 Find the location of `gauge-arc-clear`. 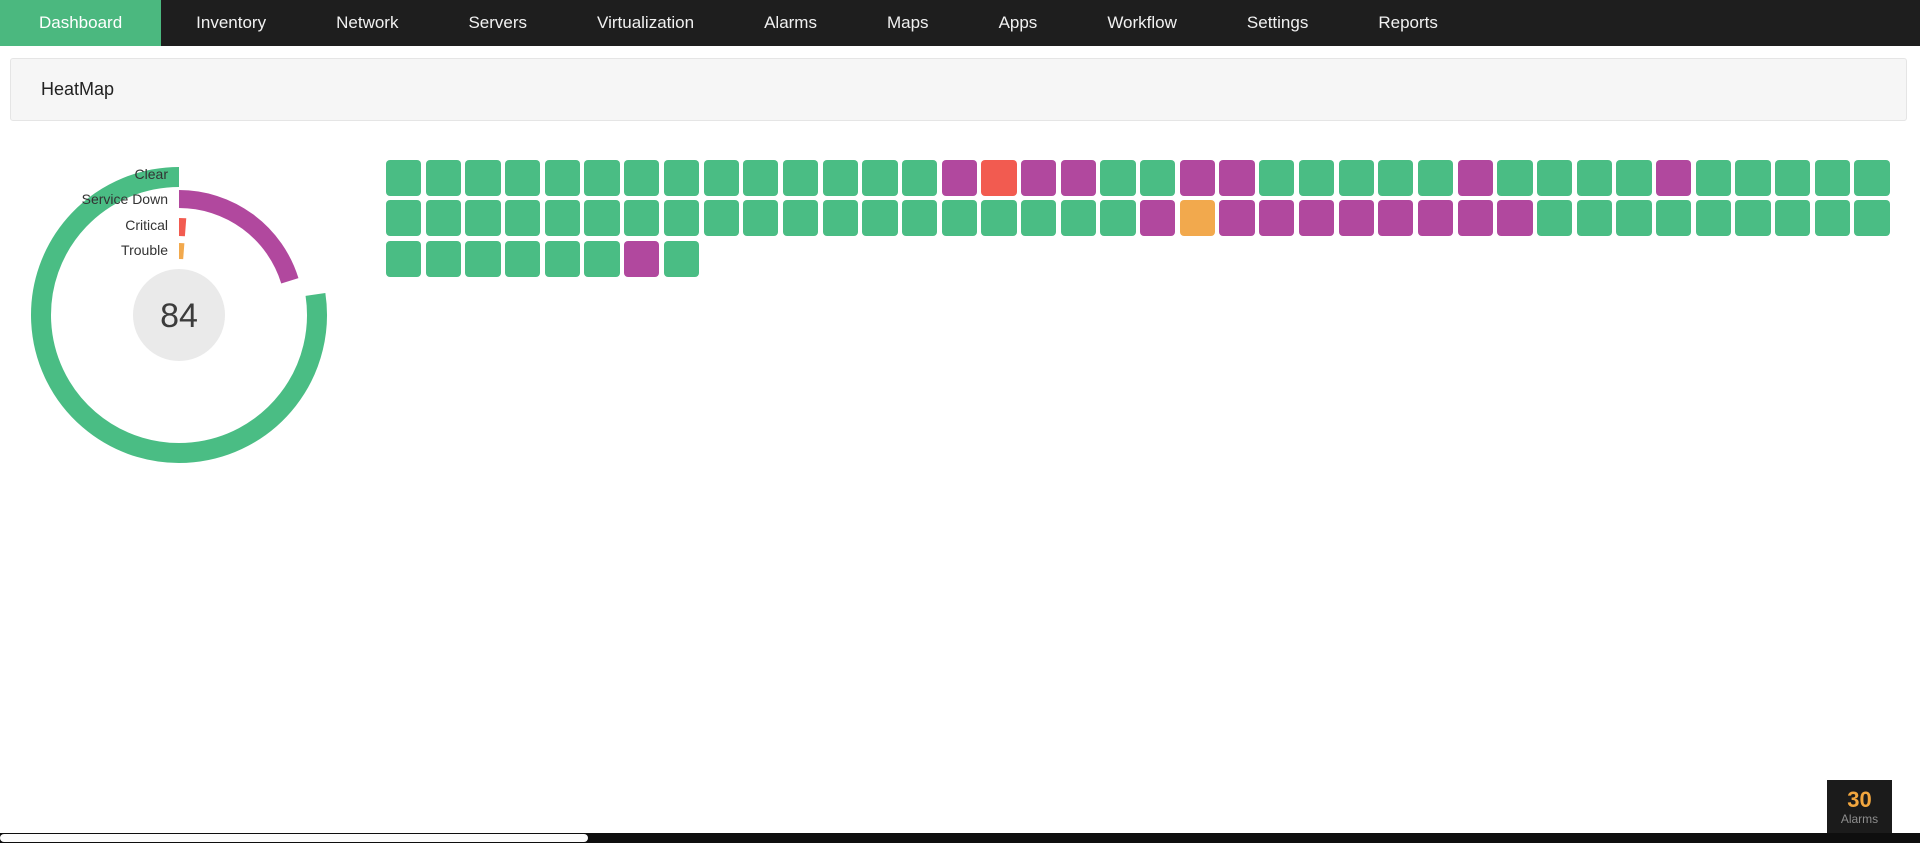

gauge-arc-clear is located at coordinates (179, 315).